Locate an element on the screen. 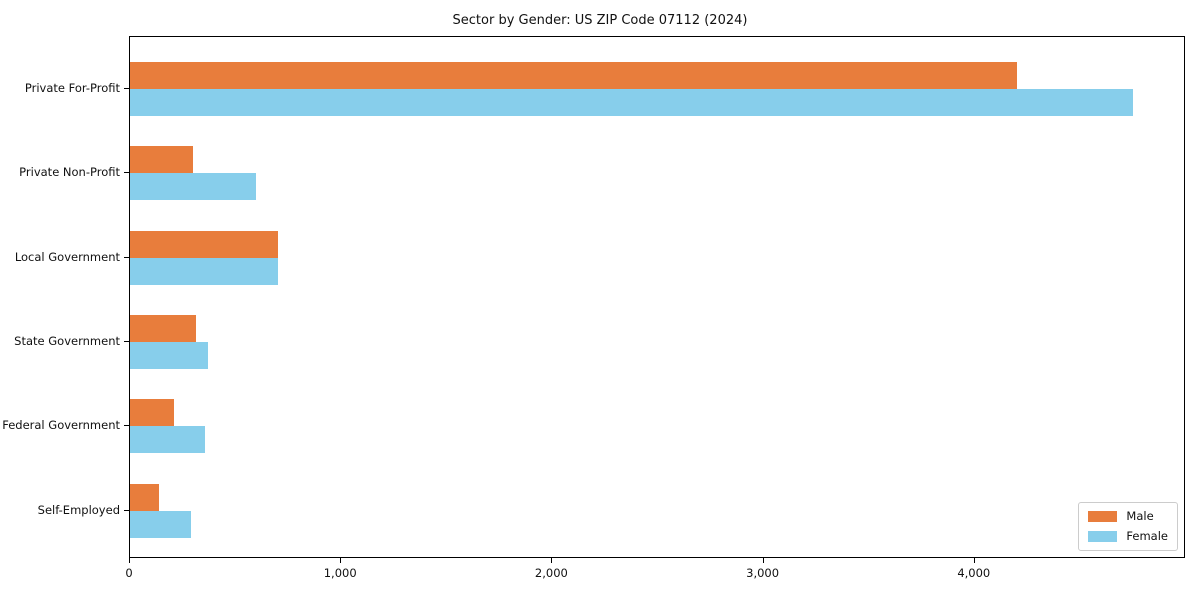  y-tick-label: Private For-Profit is located at coordinates (72, 88).